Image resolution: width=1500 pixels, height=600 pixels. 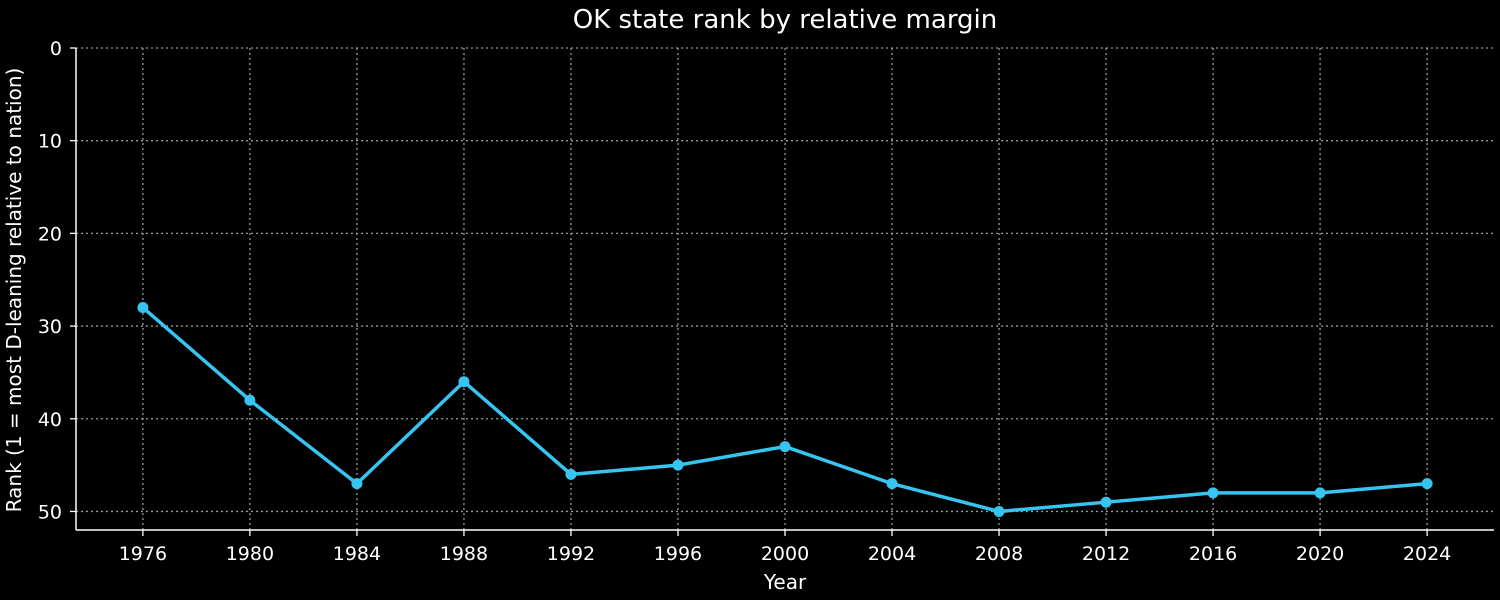 What do you see at coordinates (1427, 554) in the screenshot?
I see `x-tick-label: 2024` at bounding box center [1427, 554].